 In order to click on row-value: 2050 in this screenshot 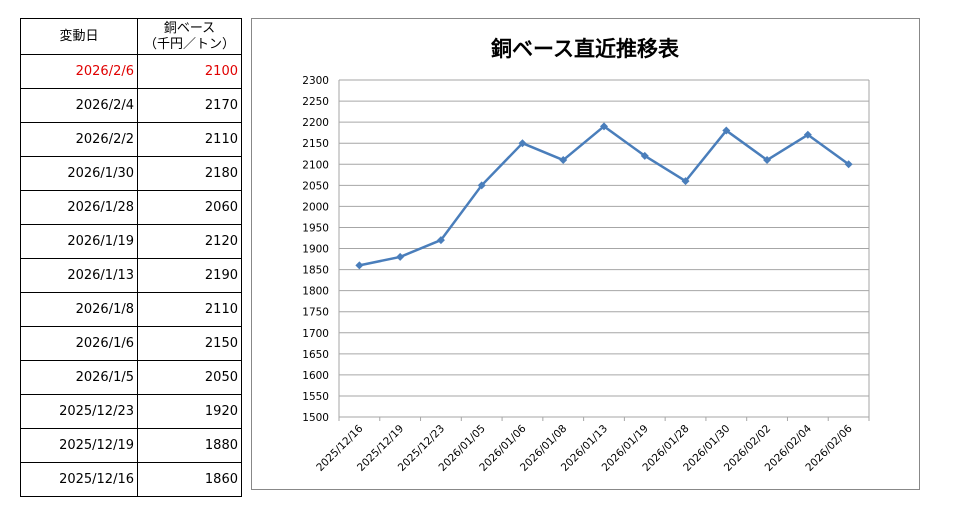, I will do `click(189, 377)`.